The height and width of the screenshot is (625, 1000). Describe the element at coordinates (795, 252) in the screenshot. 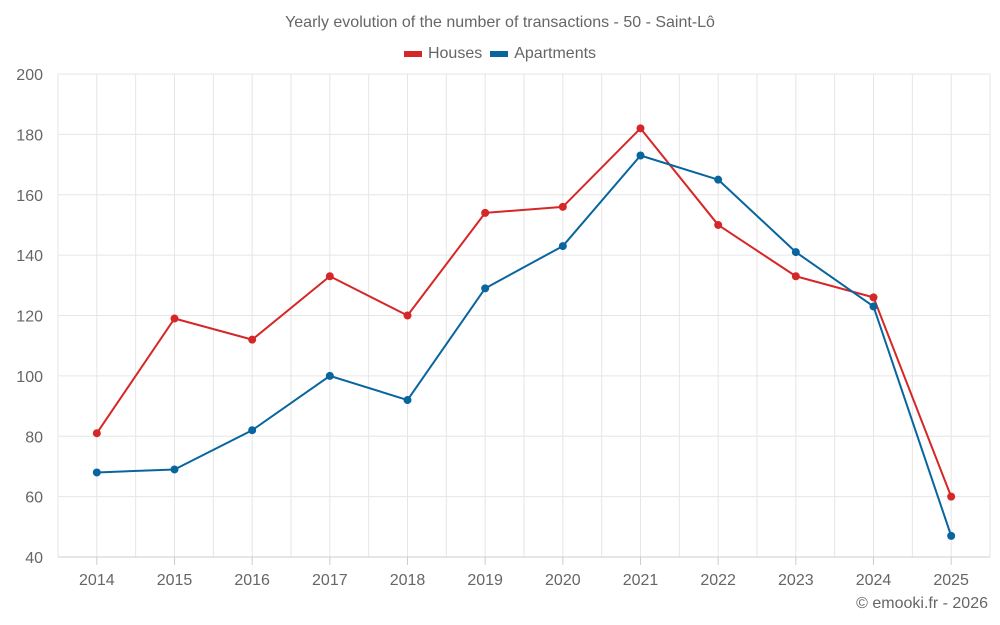

I see `data-point-apartments-2023` at that location.